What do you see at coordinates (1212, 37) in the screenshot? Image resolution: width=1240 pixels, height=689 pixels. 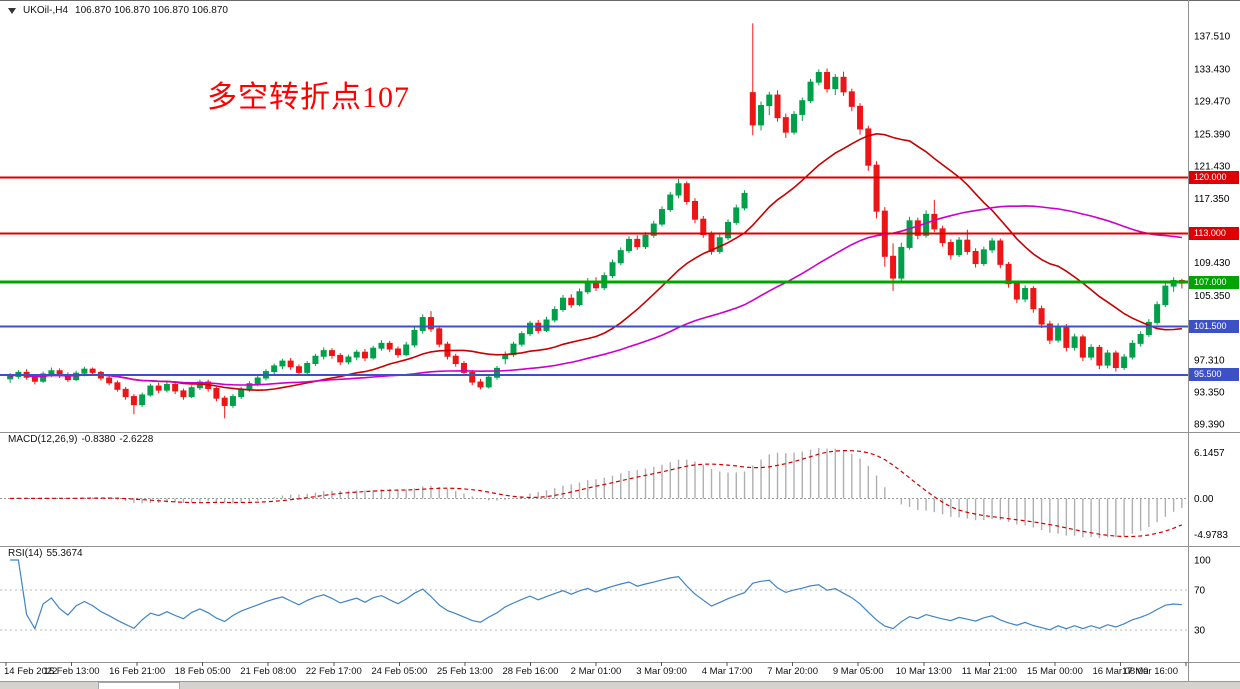 I see `price-axis-label: 137.510` at bounding box center [1212, 37].